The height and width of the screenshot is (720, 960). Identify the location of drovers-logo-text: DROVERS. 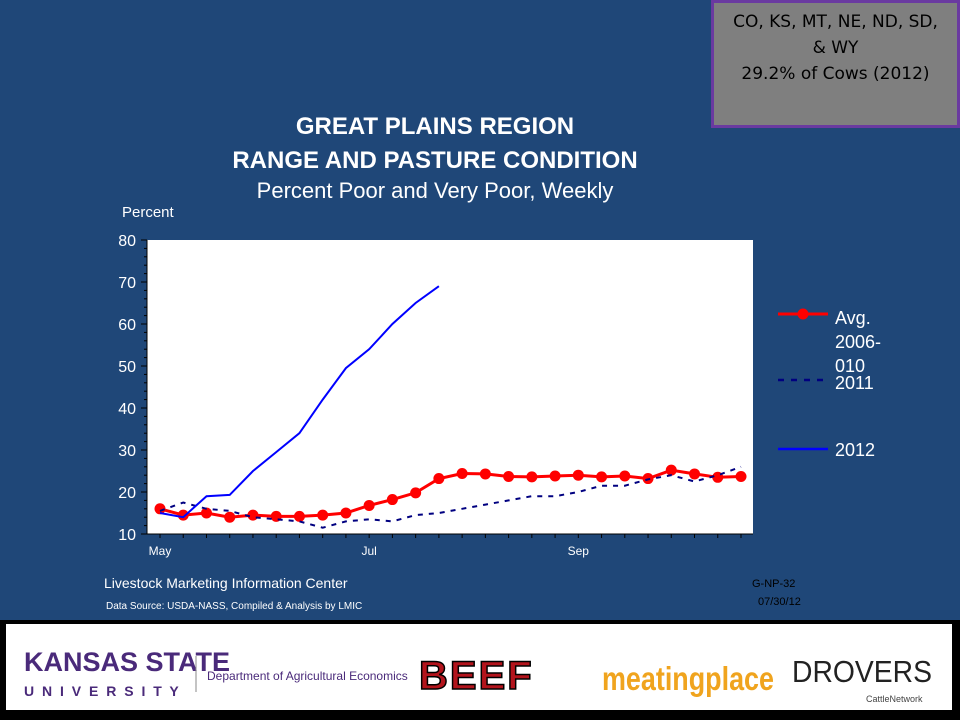
(862, 671).